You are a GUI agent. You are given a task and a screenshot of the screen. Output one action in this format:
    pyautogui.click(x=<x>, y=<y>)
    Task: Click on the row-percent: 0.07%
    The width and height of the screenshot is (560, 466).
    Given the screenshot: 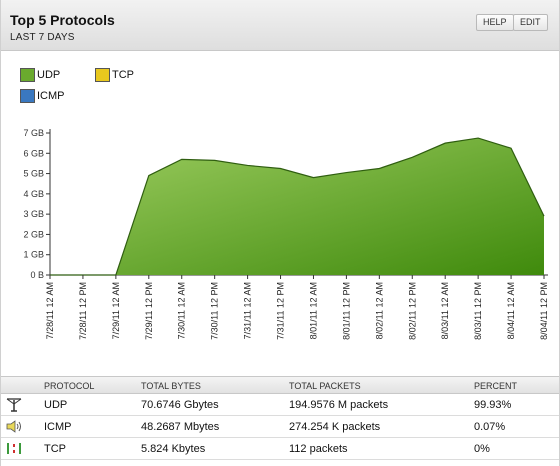 What is the action you would take?
    pyautogui.click(x=490, y=427)
    